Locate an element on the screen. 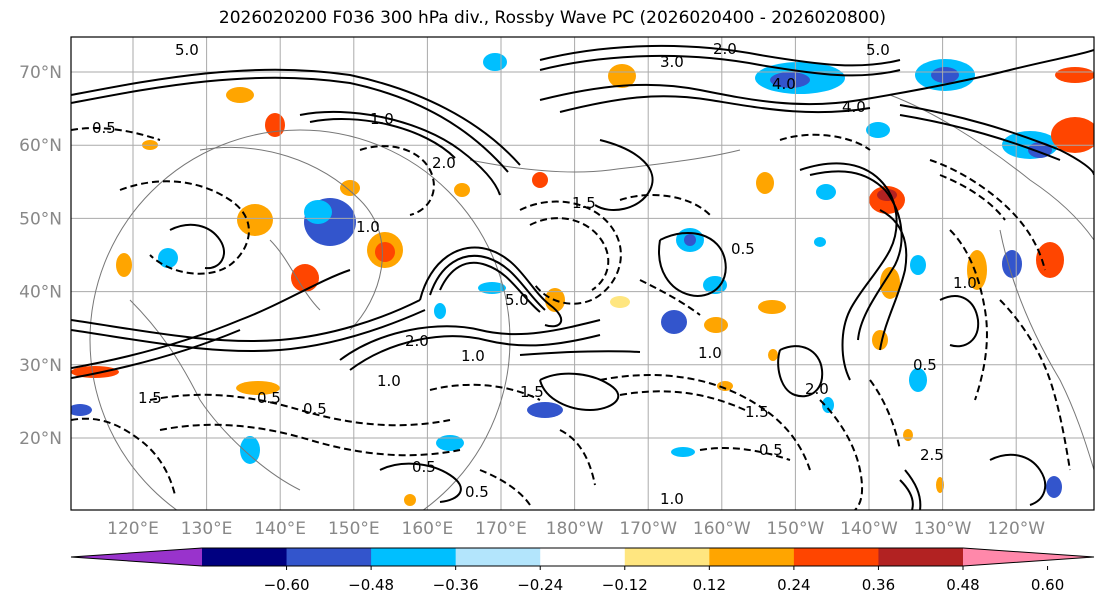  longitude-label: 150°E is located at coordinates (354, 529).